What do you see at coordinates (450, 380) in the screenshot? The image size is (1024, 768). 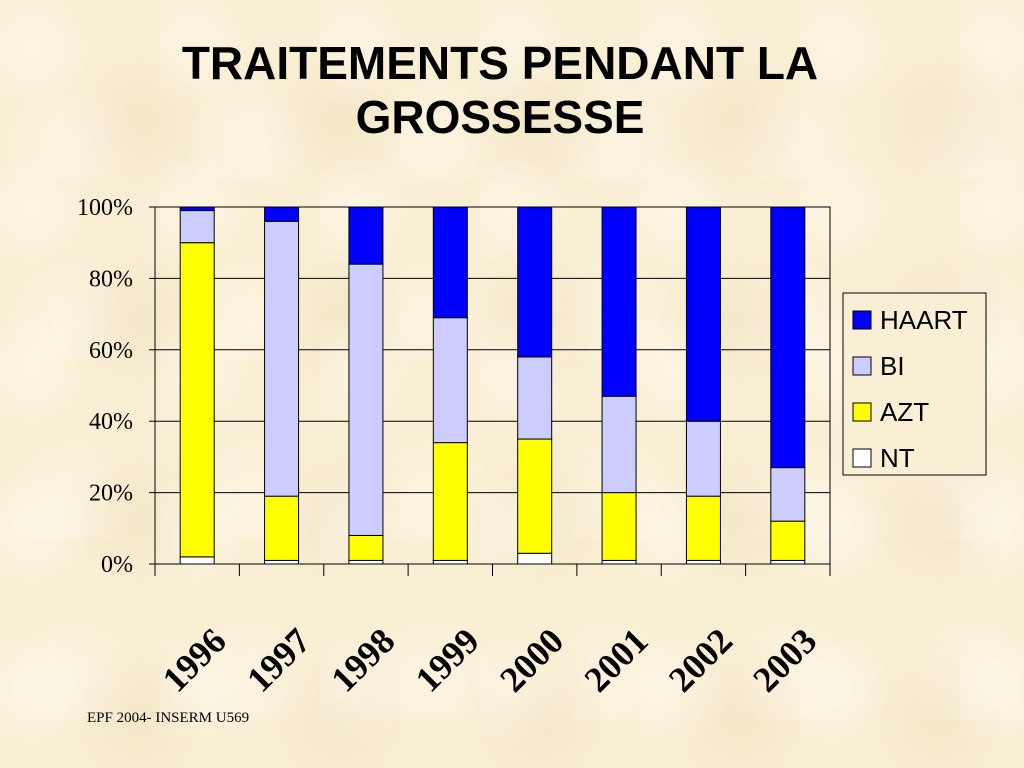 I see `bar-segment-bi-1999` at bounding box center [450, 380].